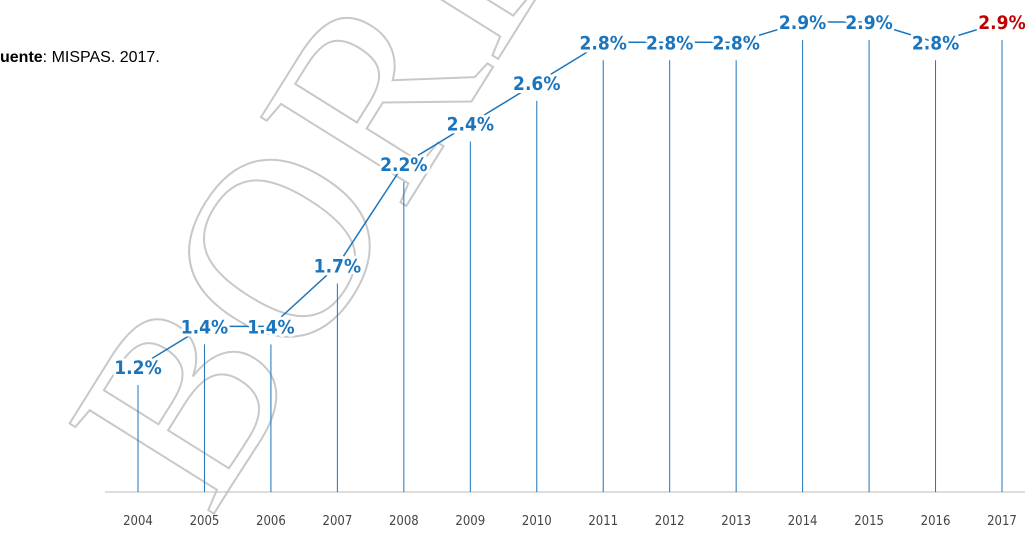  Describe the element at coordinates (536, 84) in the screenshot. I see `value-label: 2.6%` at that location.